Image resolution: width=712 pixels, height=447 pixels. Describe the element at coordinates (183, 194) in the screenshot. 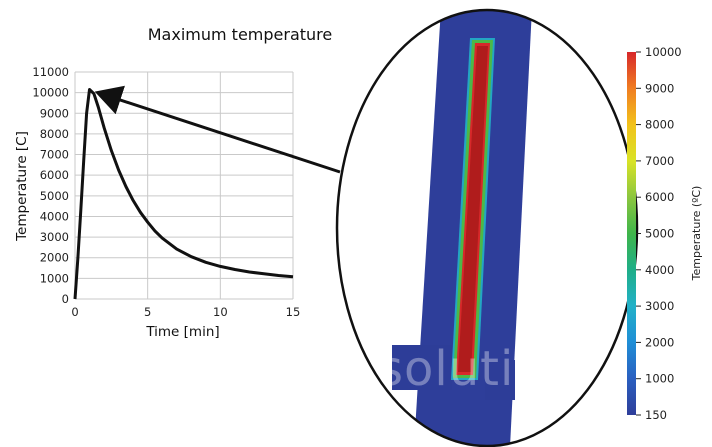

I see `temperature-series-line` at that location.